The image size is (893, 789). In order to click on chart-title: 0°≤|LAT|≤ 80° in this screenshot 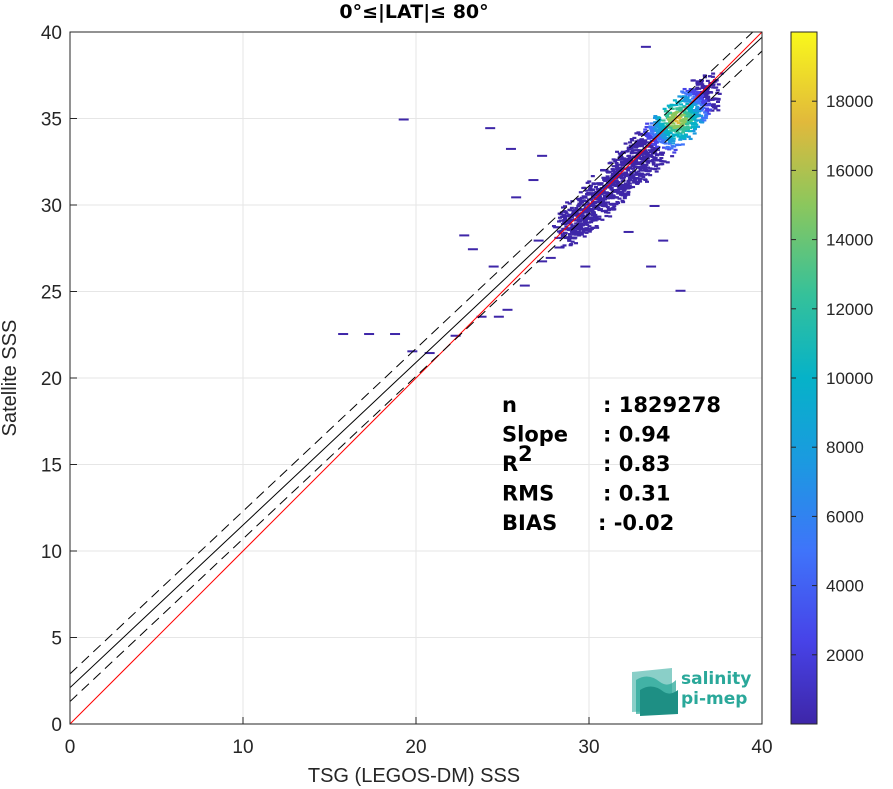, I will do `click(413, 12)`.